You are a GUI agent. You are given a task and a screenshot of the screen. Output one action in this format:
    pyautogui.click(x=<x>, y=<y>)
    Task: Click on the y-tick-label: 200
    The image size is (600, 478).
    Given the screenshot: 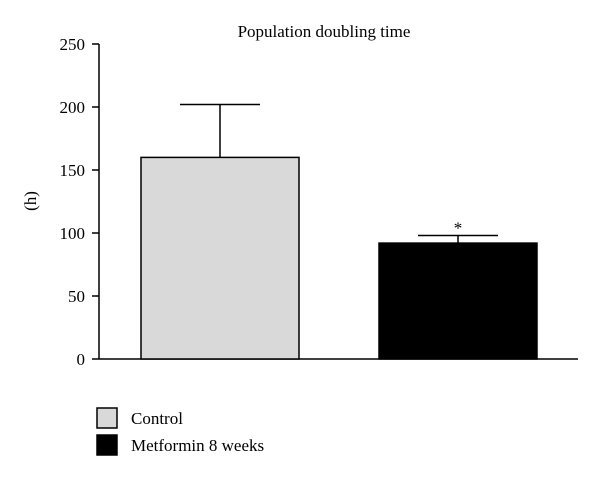 What is the action you would take?
    pyautogui.click(x=73, y=107)
    